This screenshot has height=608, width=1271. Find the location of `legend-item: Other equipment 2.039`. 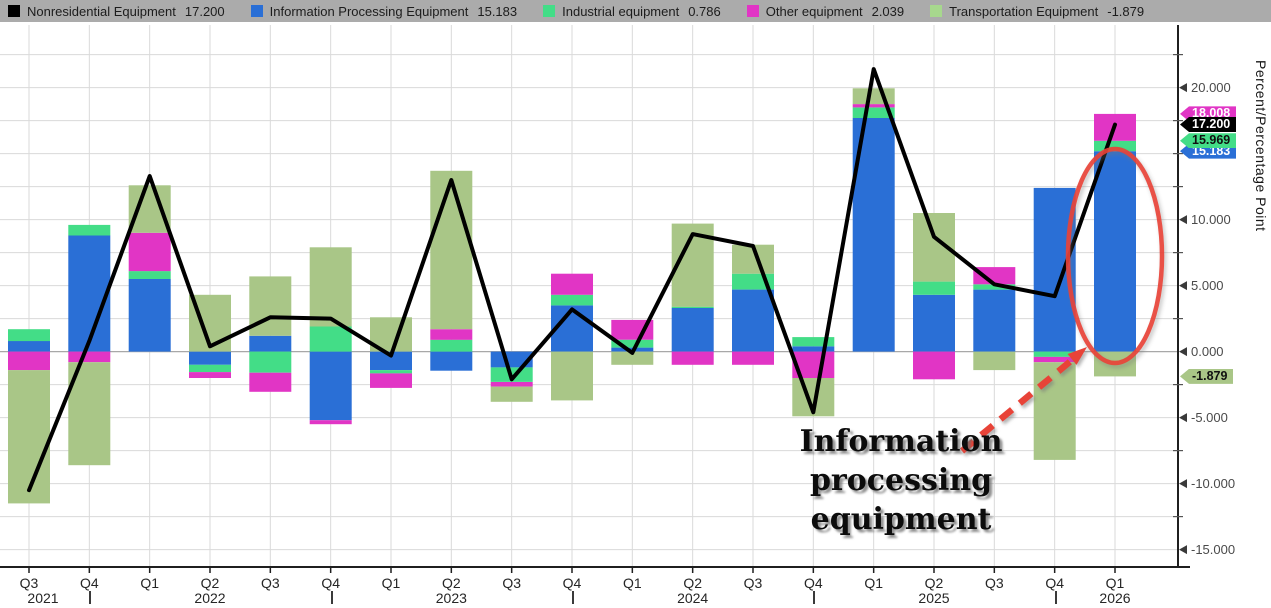

legend-item: Other equipment 2.039 is located at coordinates (825, 11).